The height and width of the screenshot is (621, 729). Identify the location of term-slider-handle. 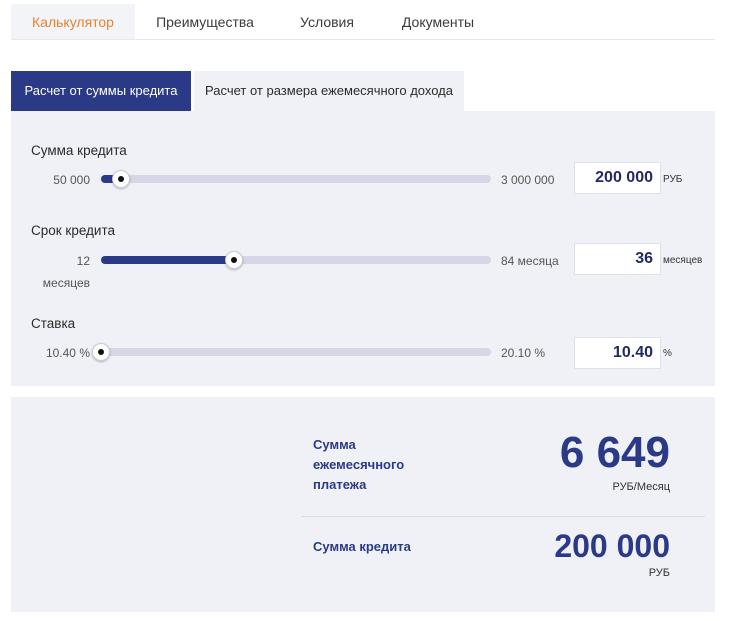
(233, 260).